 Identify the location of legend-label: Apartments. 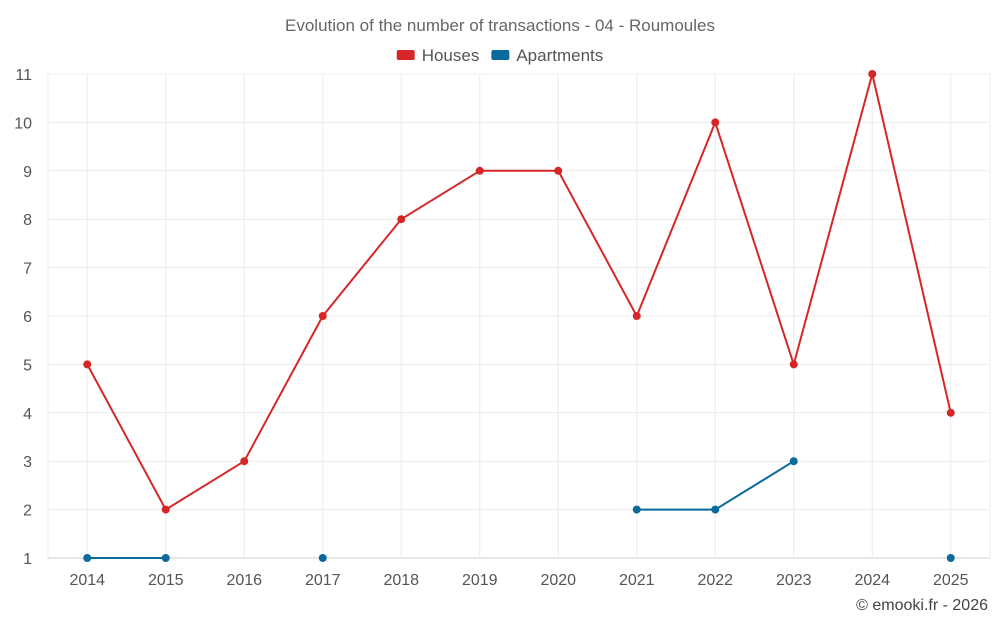
(559, 55).